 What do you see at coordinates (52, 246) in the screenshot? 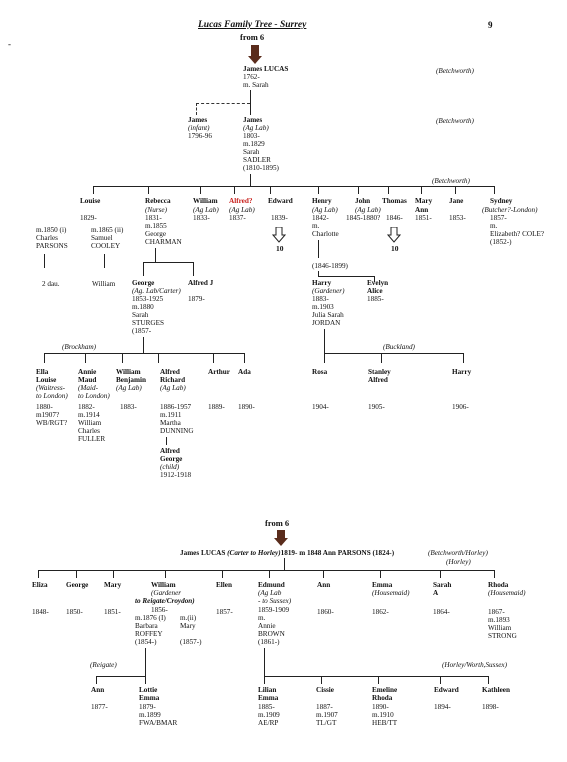
I see `marriage-line: PARSONS` at bounding box center [52, 246].